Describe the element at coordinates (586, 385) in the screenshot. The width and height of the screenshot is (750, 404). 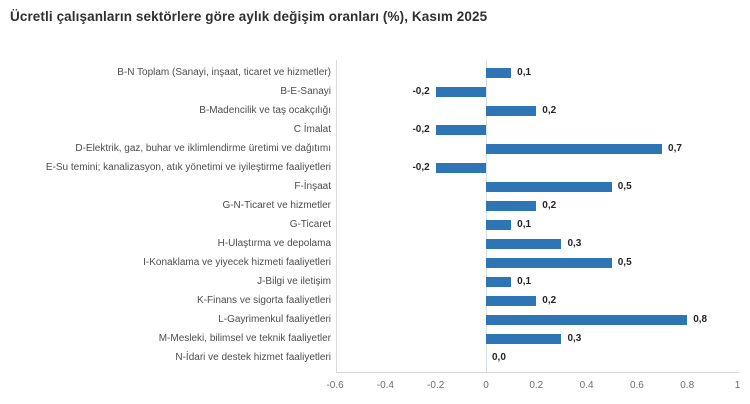
I see `x-tick-label: 0.4` at that location.